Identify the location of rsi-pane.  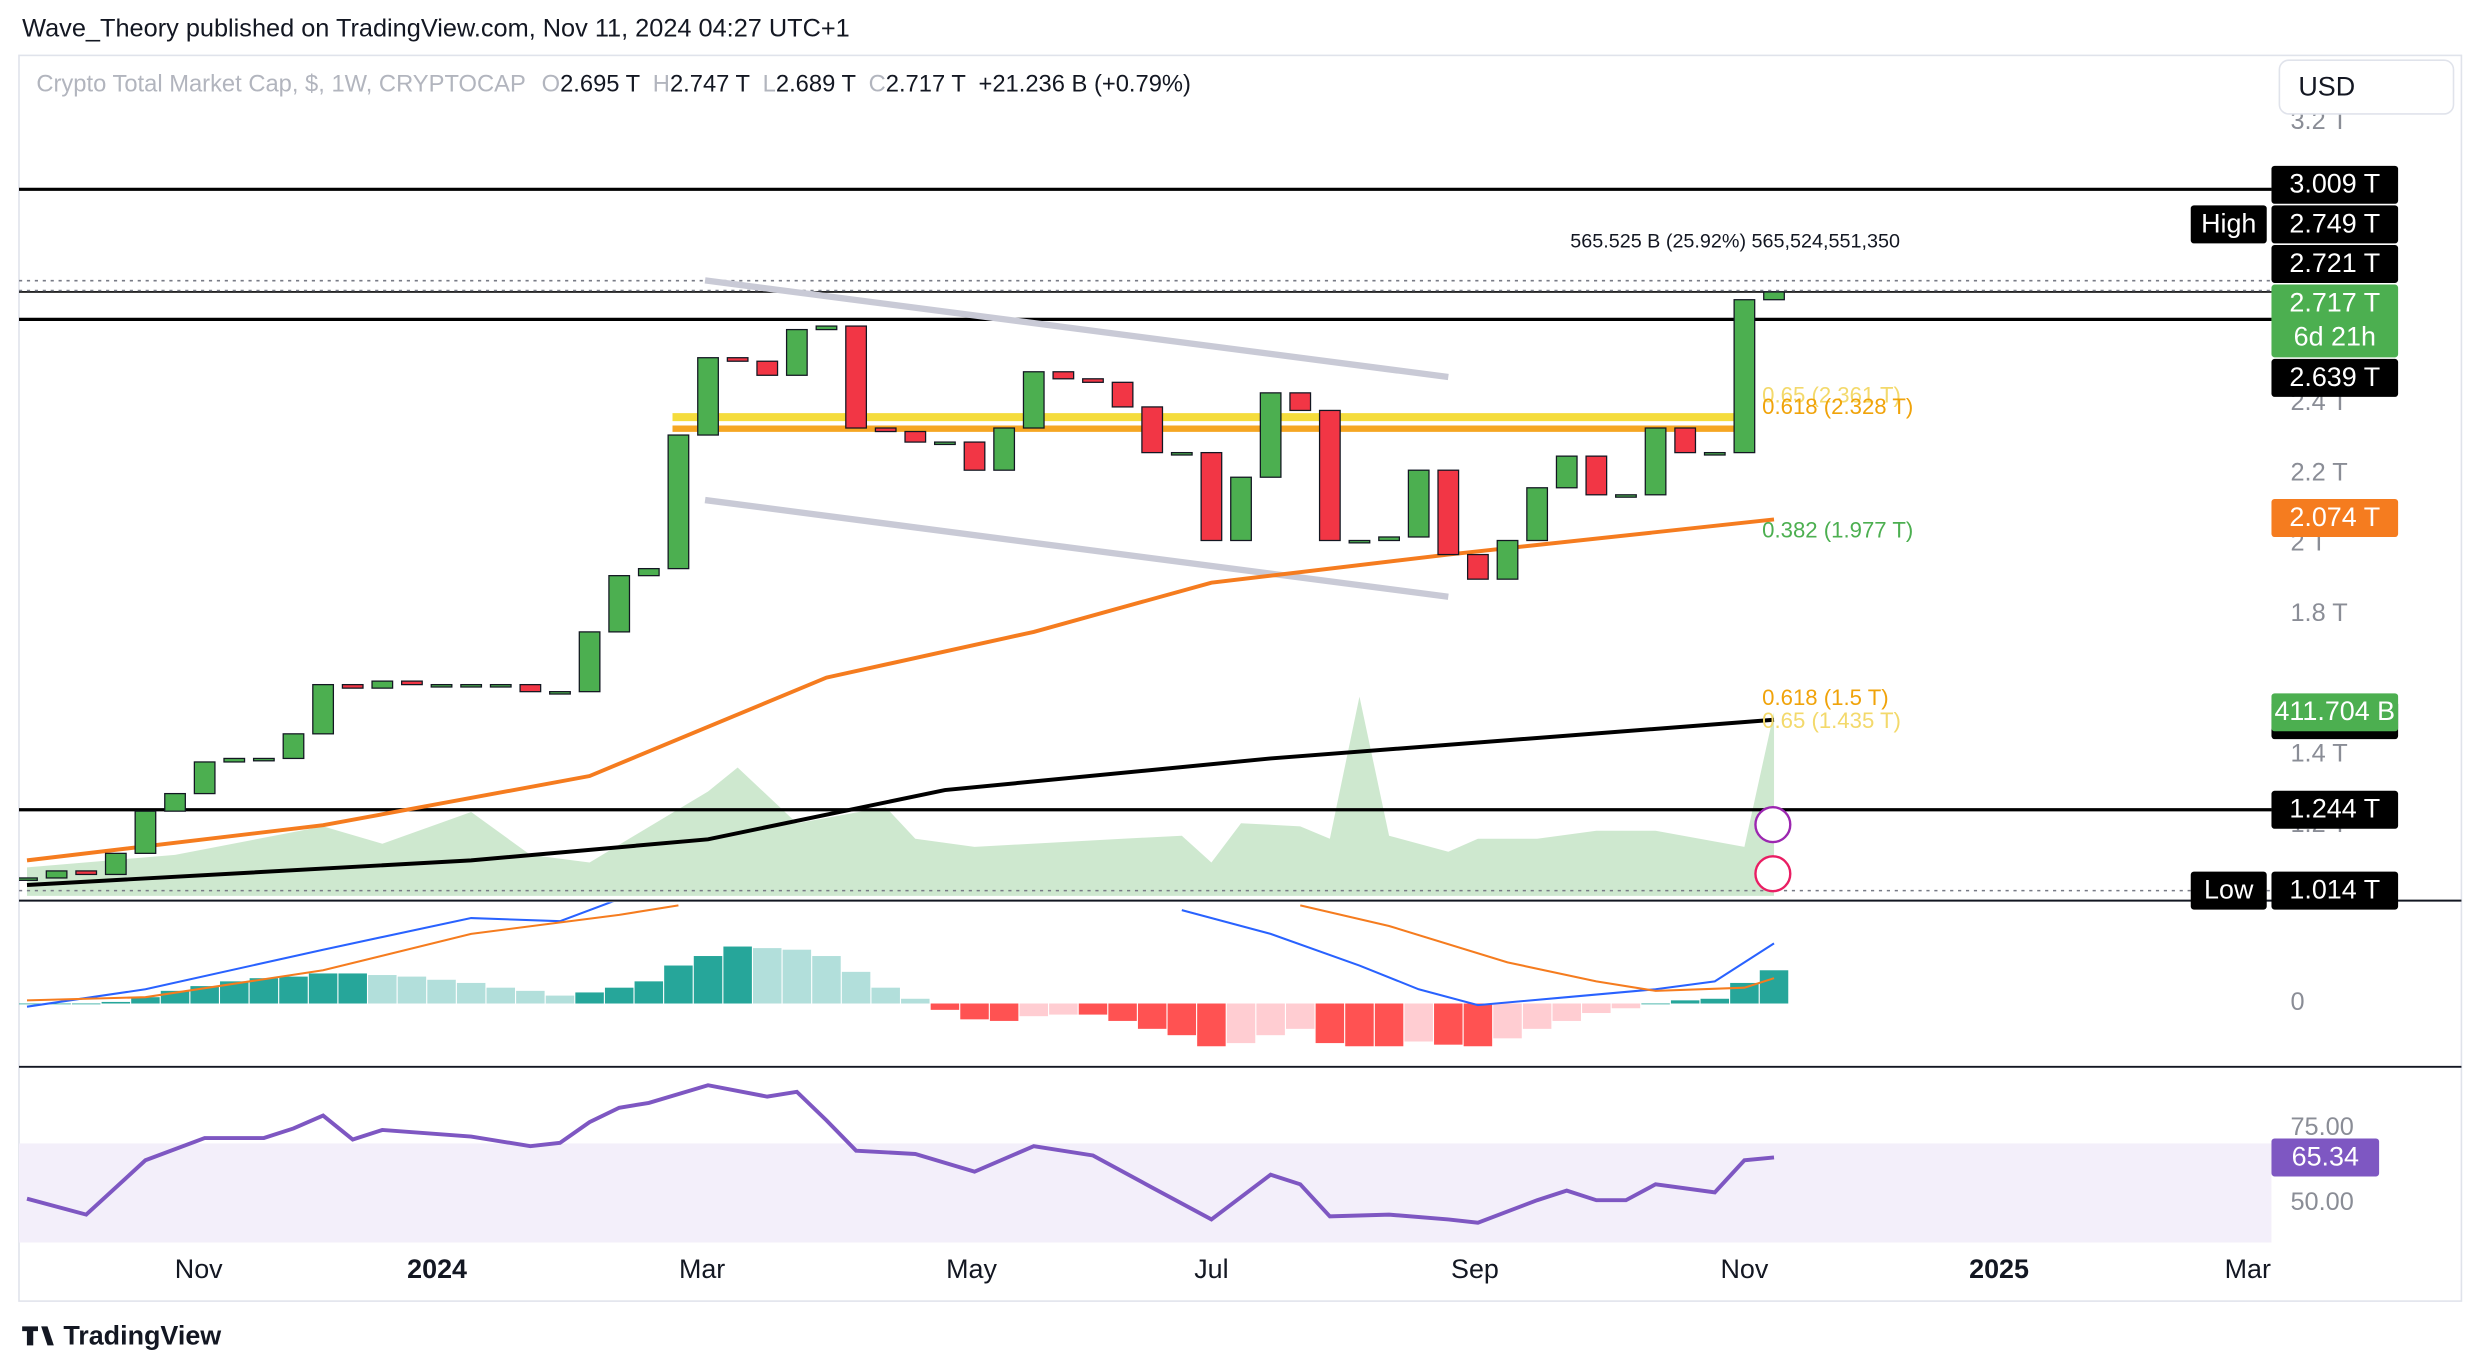
(1145, 1163).